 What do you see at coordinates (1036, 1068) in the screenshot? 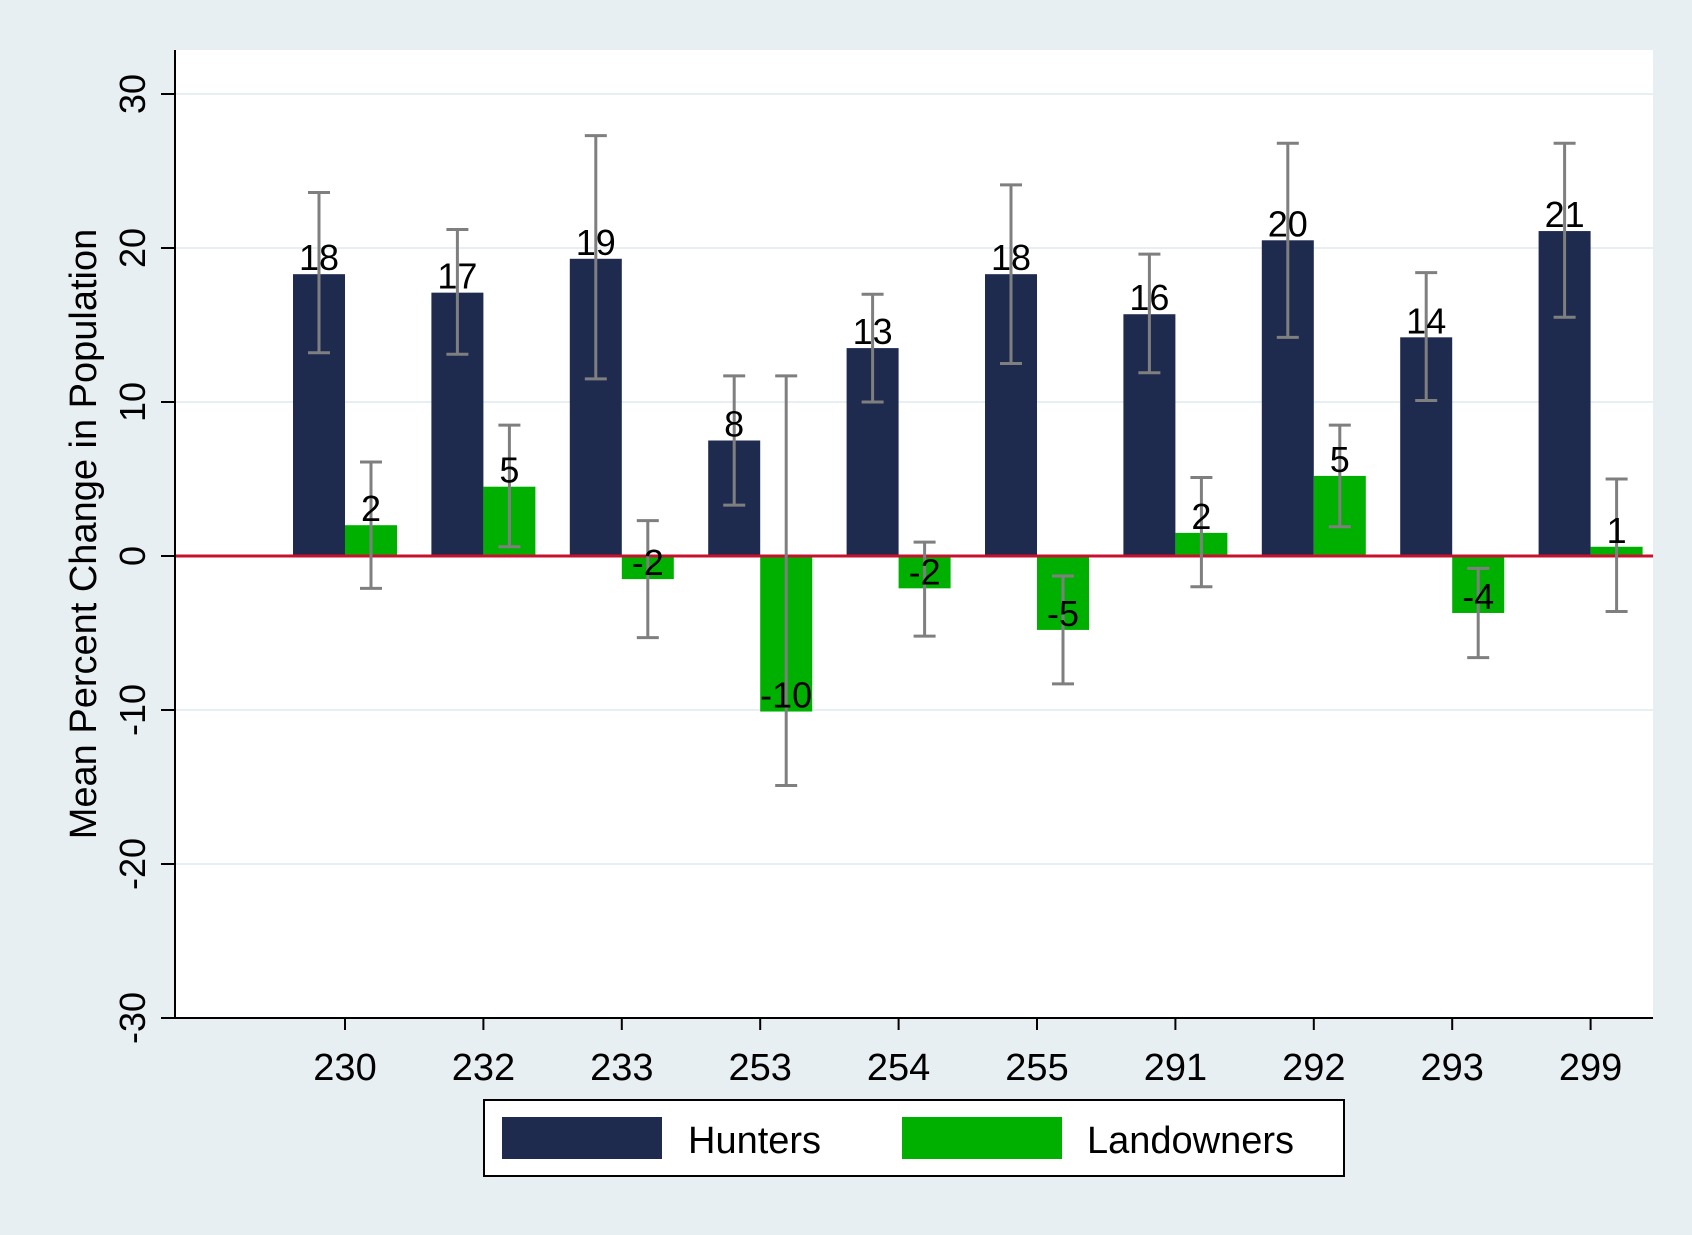
I see `x-tick-label: 255` at bounding box center [1036, 1068].